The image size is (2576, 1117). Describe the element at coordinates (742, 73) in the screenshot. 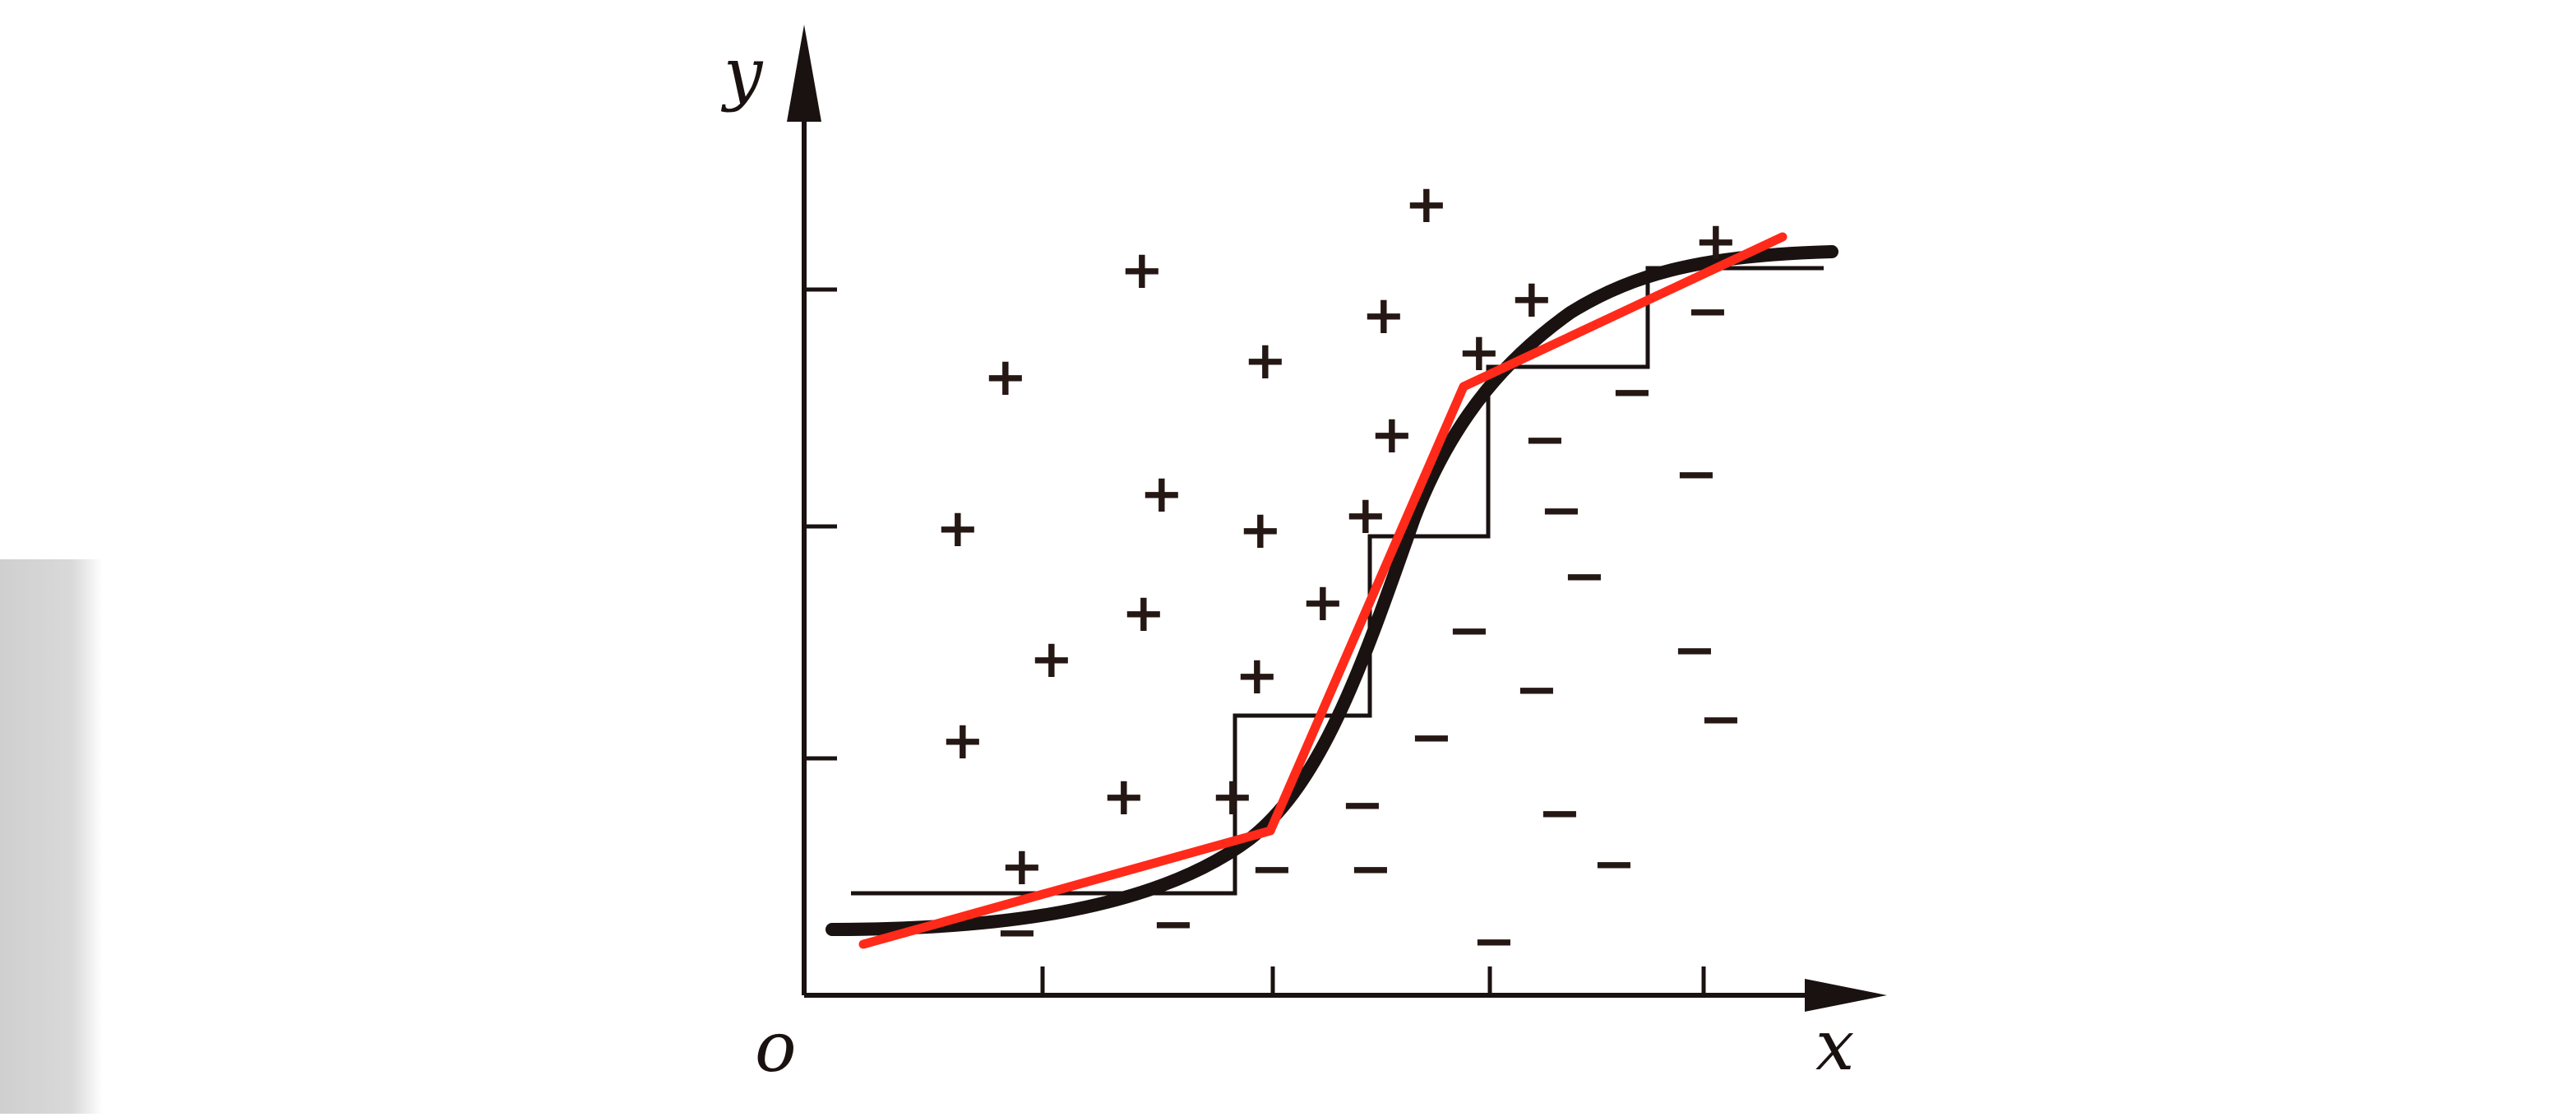

I see `y-axis-label: y` at that location.